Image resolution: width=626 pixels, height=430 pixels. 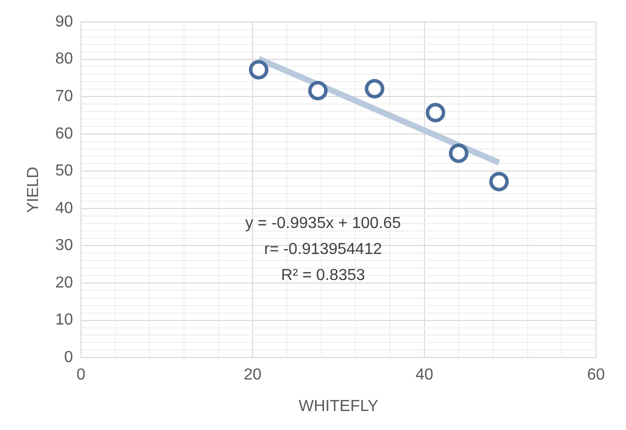 What do you see at coordinates (64, 59) in the screenshot?
I see `y-tick-label: 80` at bounding box center [64, 59].